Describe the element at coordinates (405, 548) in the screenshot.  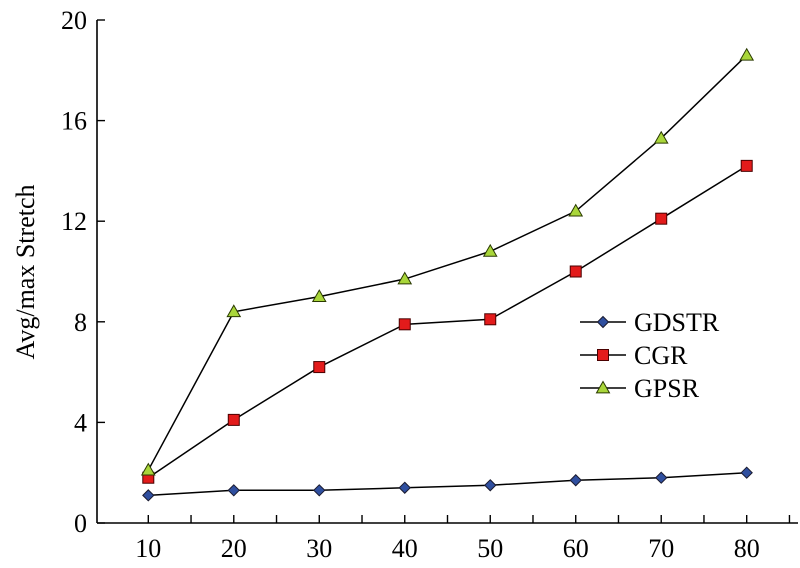
I see `x-tick-label: 40` at that location.